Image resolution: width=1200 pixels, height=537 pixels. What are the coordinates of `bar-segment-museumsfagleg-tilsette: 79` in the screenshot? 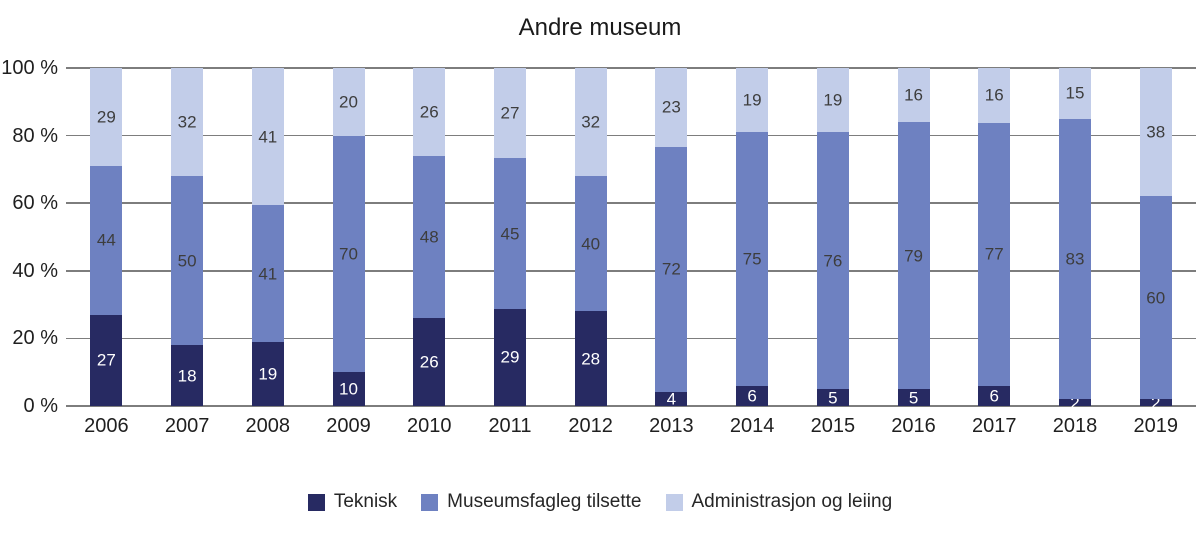 It's located at (913, 256).